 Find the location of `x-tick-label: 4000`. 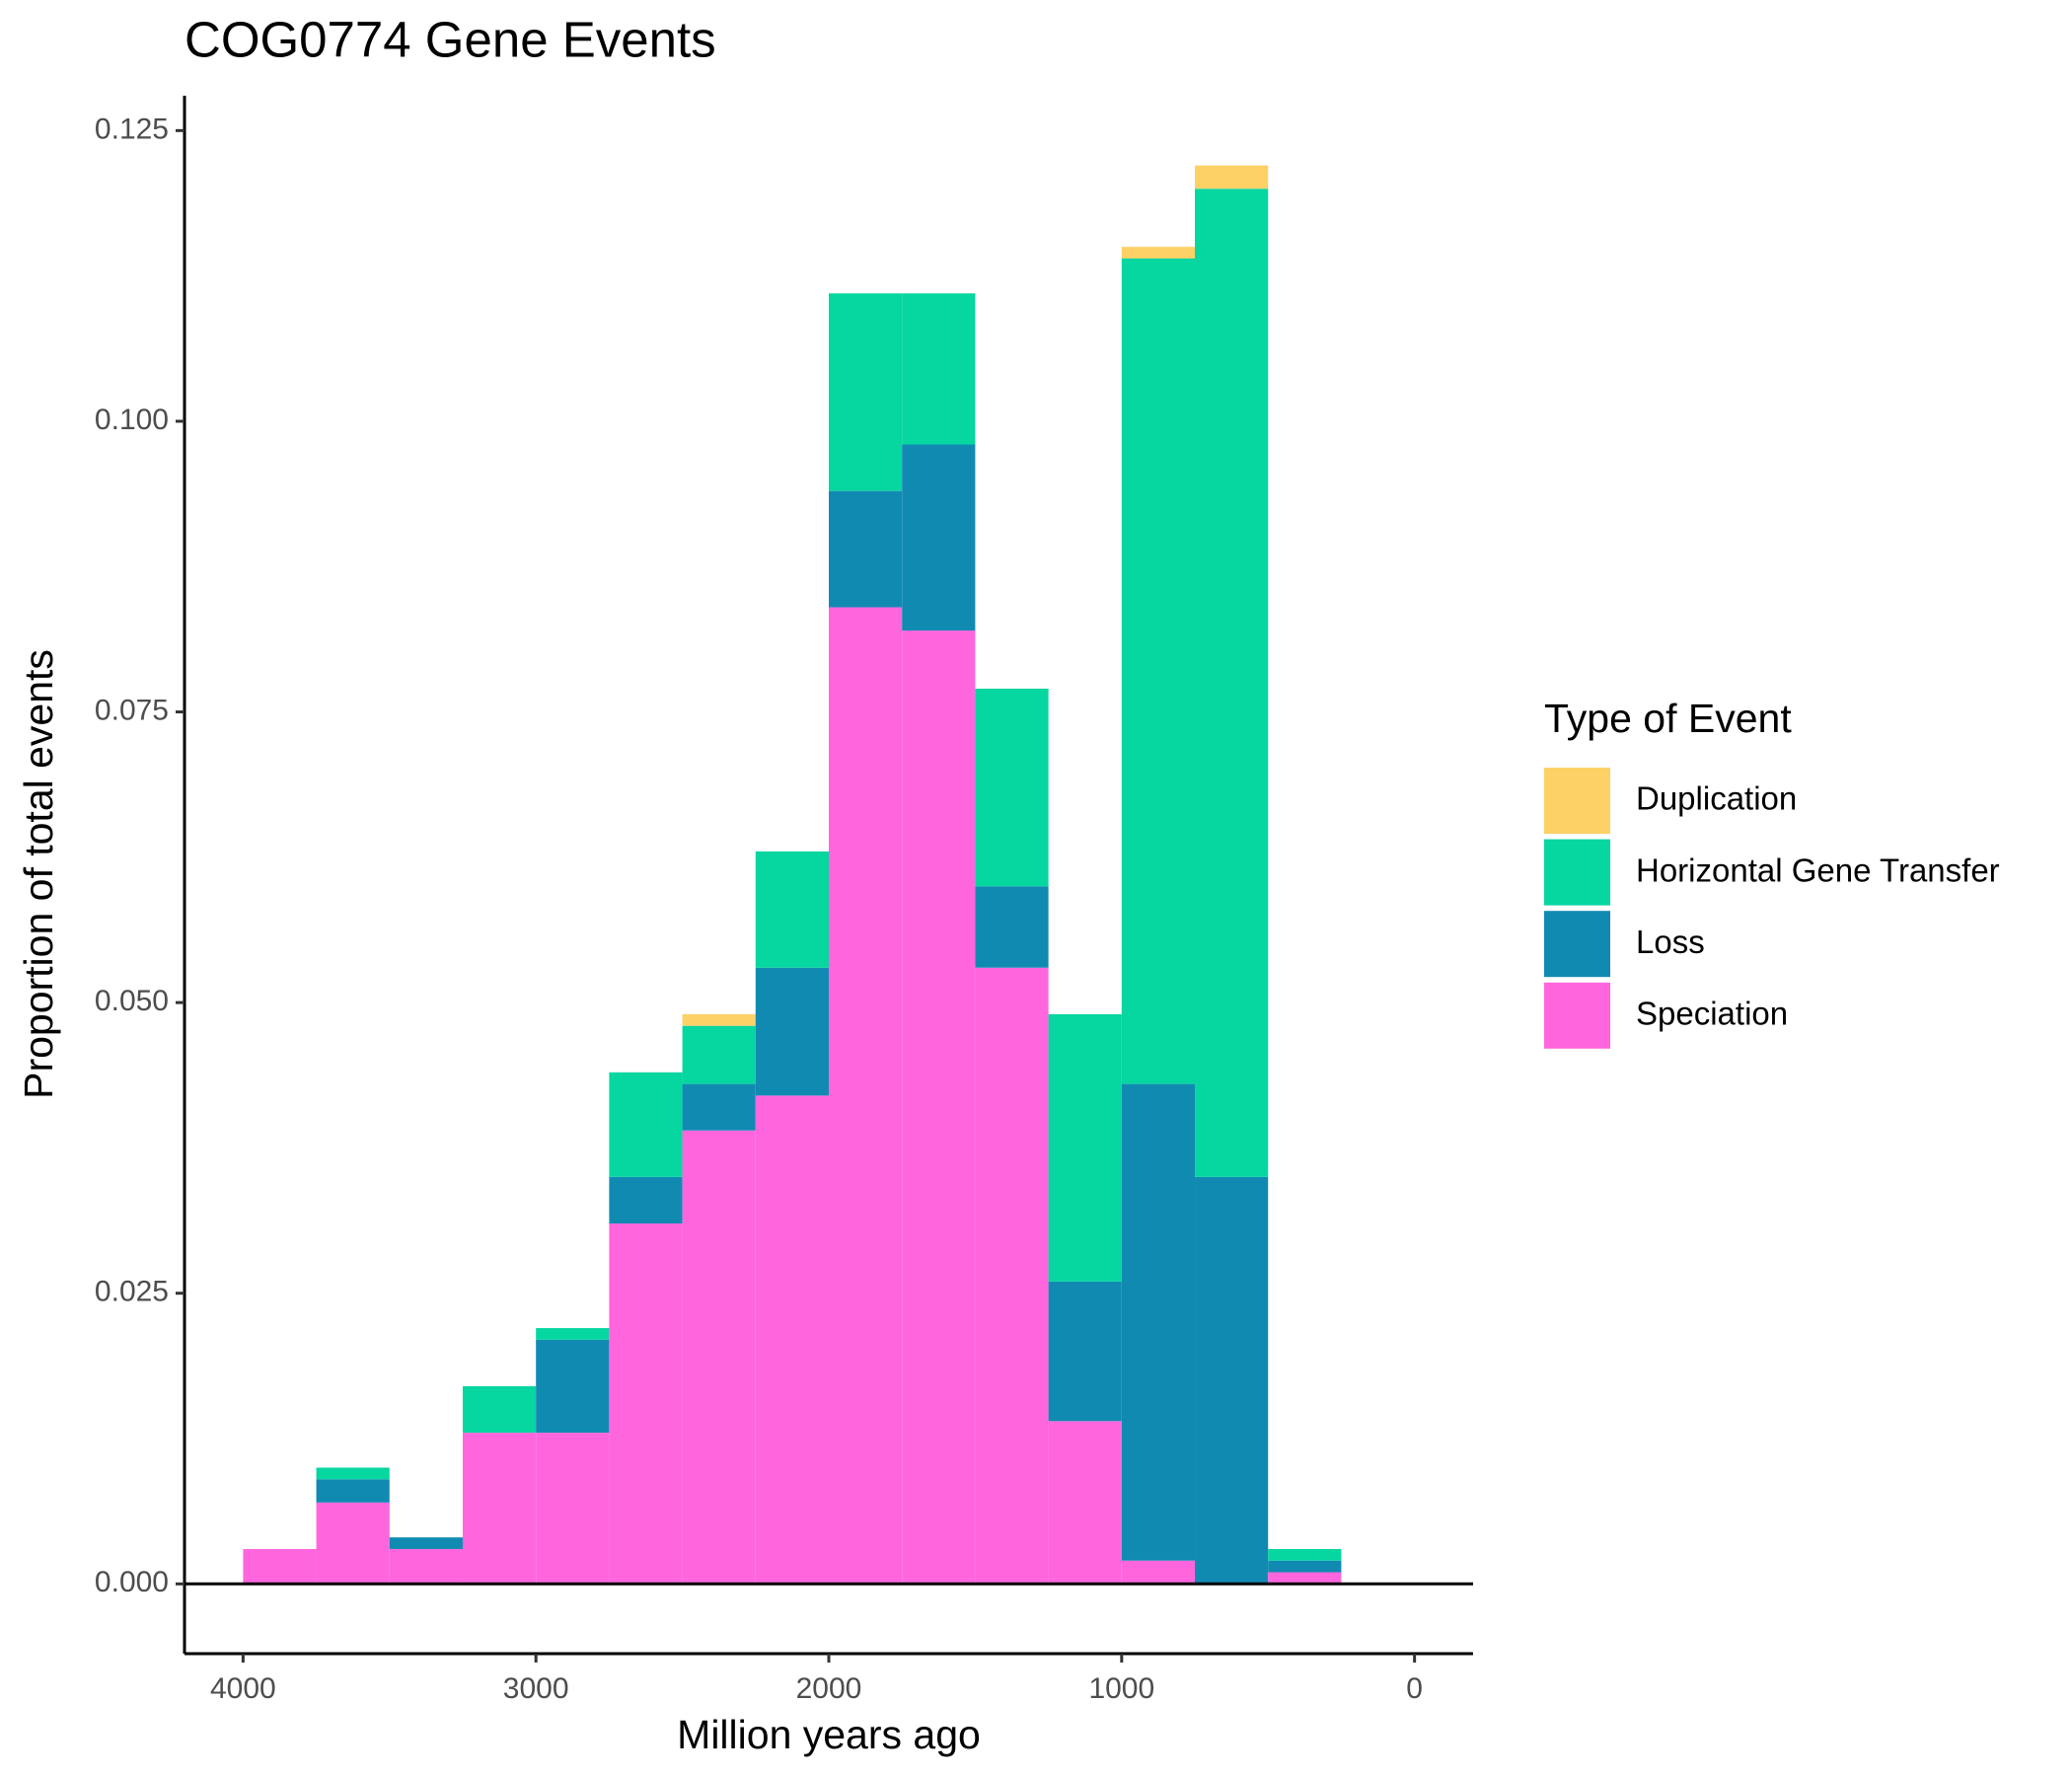

x-tick-label: 4000 is located at coordinates (243, 1689).